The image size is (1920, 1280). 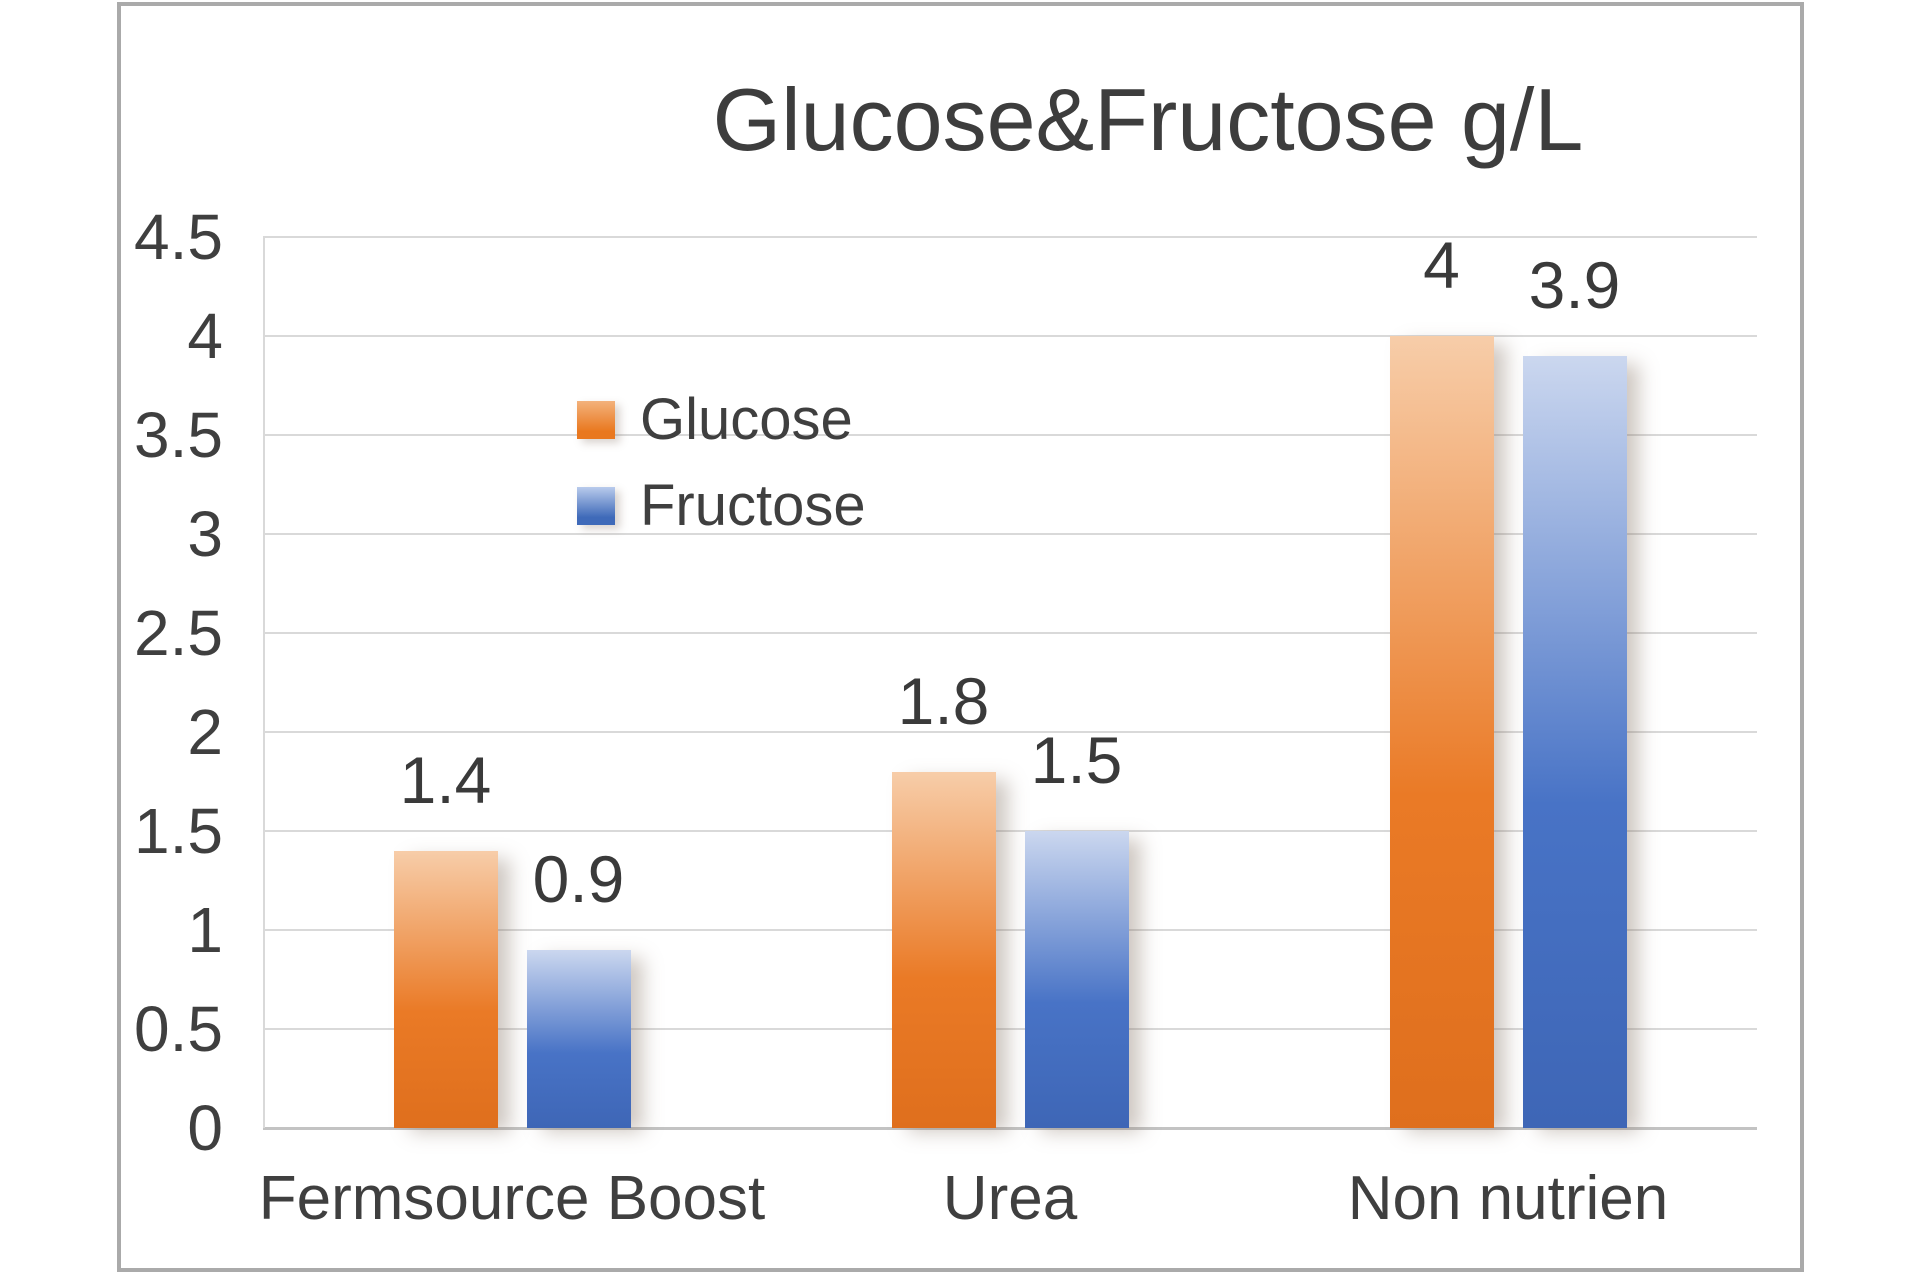 What do you see at coordinates (178, 633) in the screenshot?
I see `y-axis-tick-label: 2.5` at bounding box center [178, 633].